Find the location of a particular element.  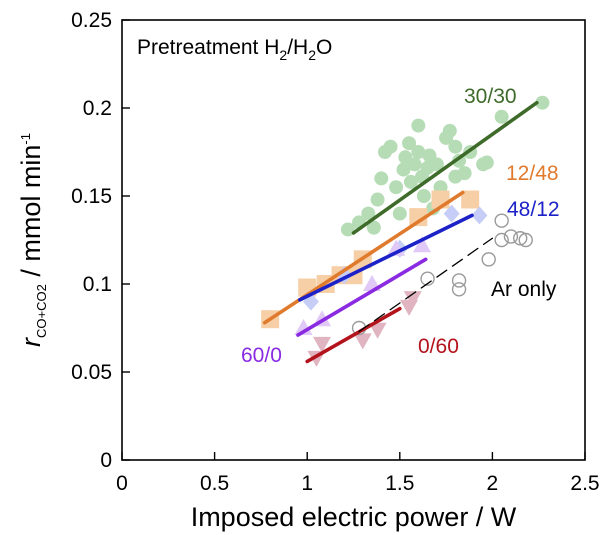

x-tick-label: 1.5 is located at coordinates (399, 483).